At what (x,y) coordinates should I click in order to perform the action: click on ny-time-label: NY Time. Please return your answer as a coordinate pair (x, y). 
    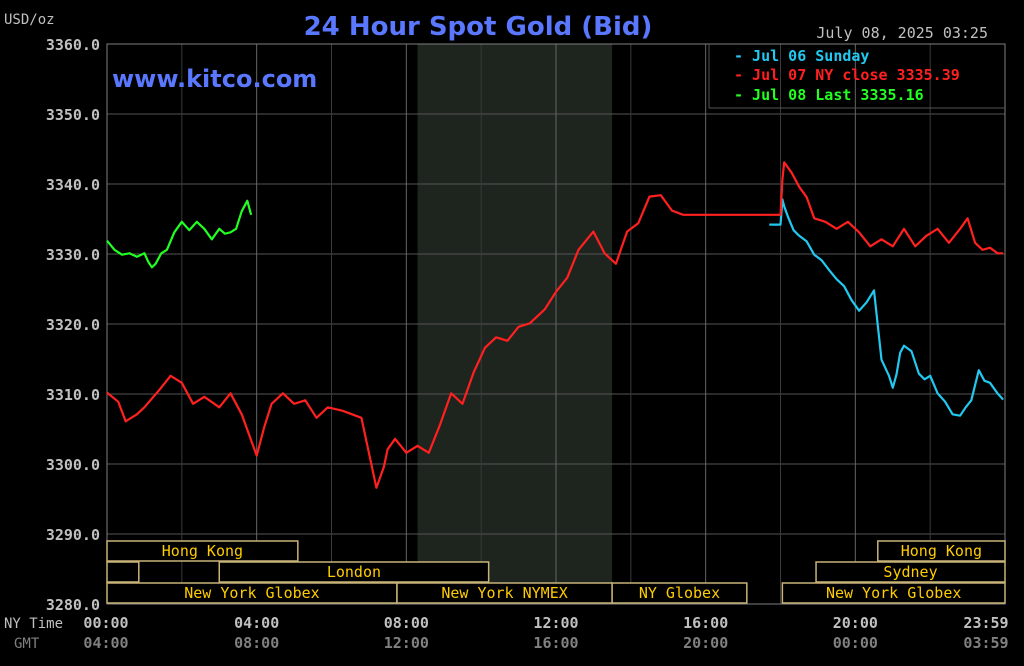
    Looking at the image, I should click on (33, 624).